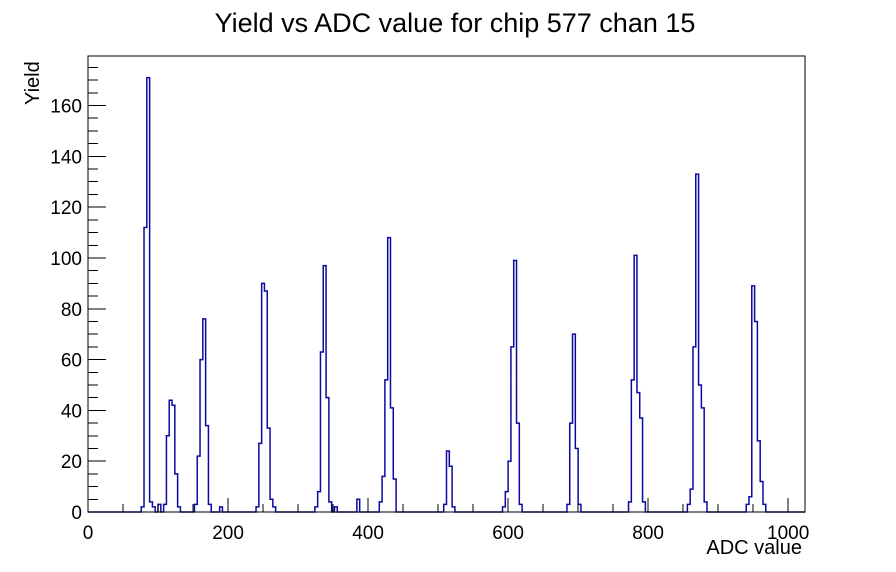 This screenshot has height=572, width=896. Describe the element at coordinates (76, 513) in the screenshot. I see `y-tick-label: 0` at that location.